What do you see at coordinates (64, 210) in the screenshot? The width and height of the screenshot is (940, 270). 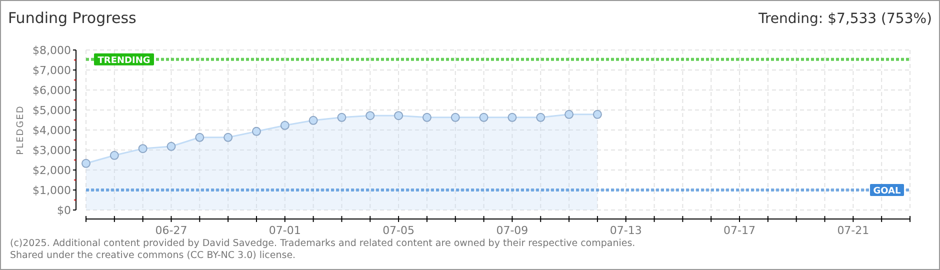 I see `y-tick-label: $0` at bounding box center [64, 210].